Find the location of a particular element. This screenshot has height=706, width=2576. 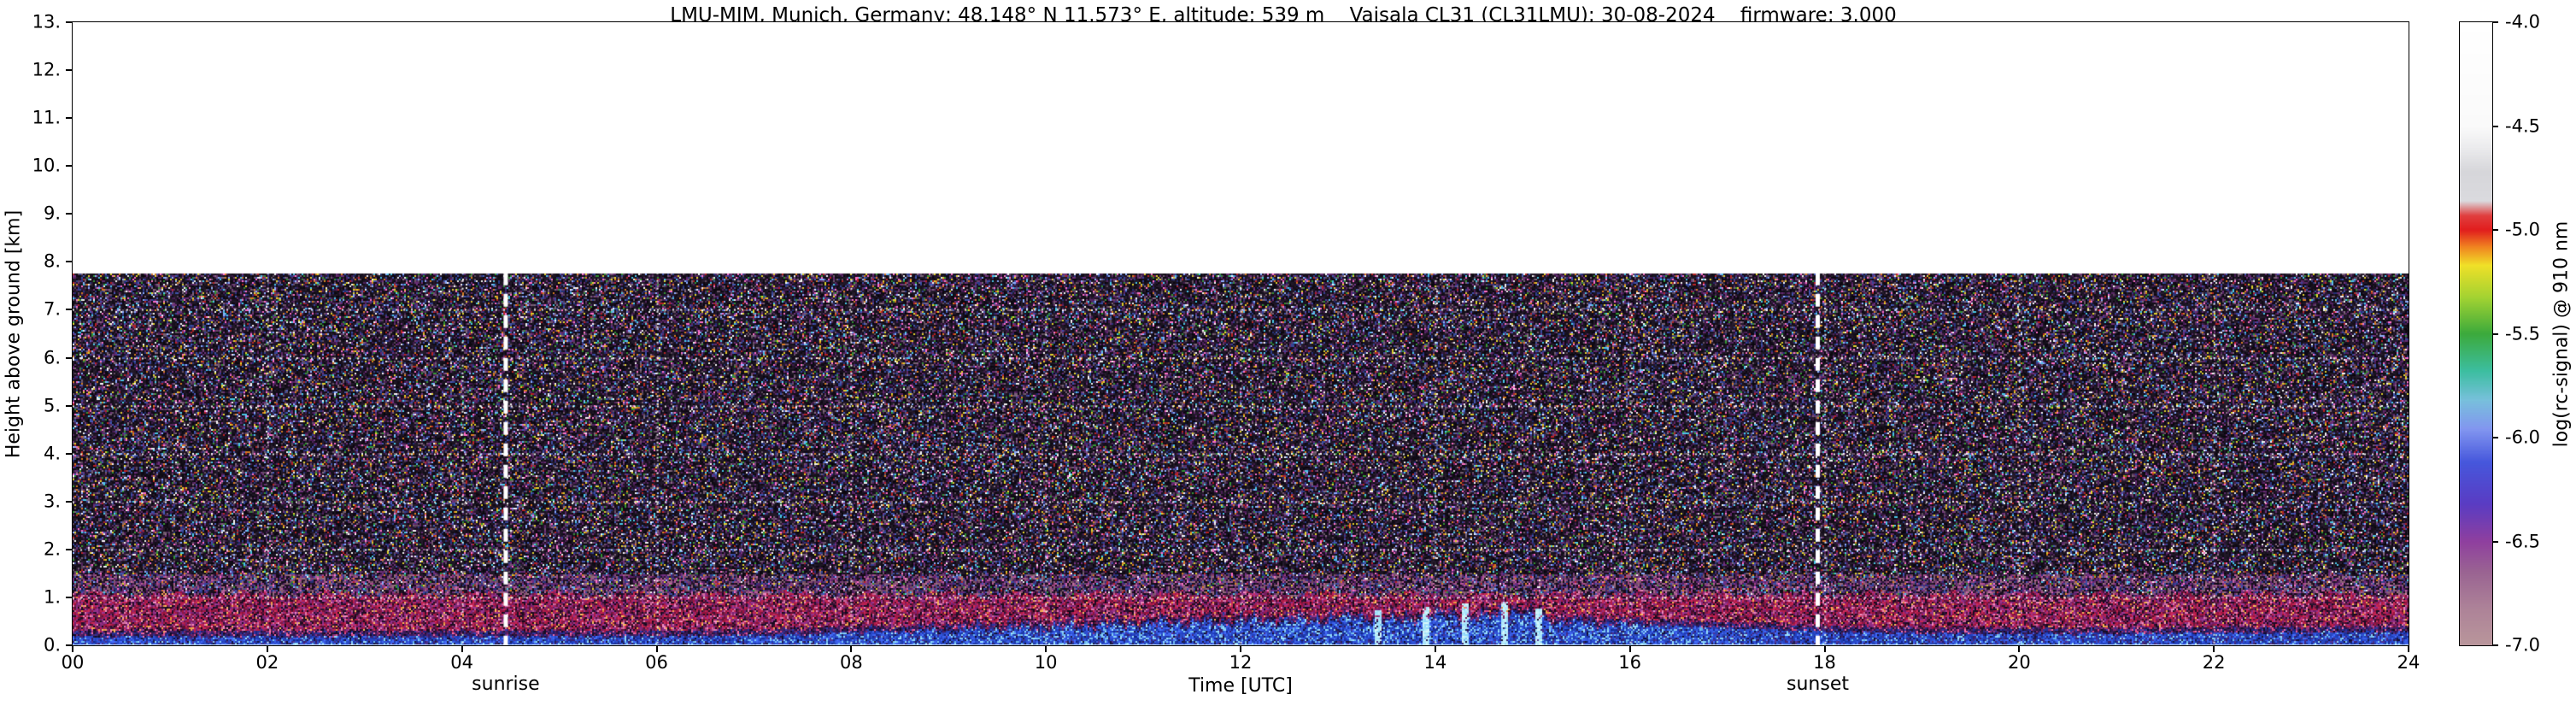

y-axis-label: Height above ground [km] is located at coordinates (14, 333).